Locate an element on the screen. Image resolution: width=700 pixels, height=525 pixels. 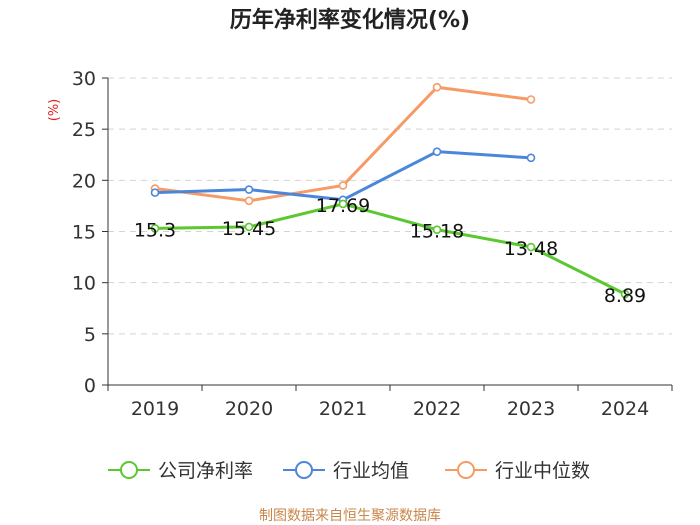
legend-item-2: 行业中位数 is located at coordinates (517, 471).